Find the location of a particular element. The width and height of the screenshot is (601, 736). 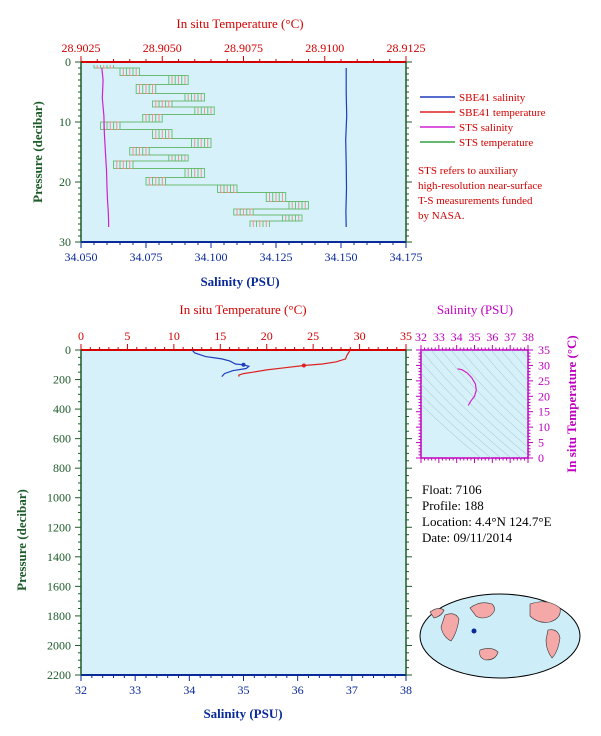

top-data-marks is located at coordinates (220, 146).